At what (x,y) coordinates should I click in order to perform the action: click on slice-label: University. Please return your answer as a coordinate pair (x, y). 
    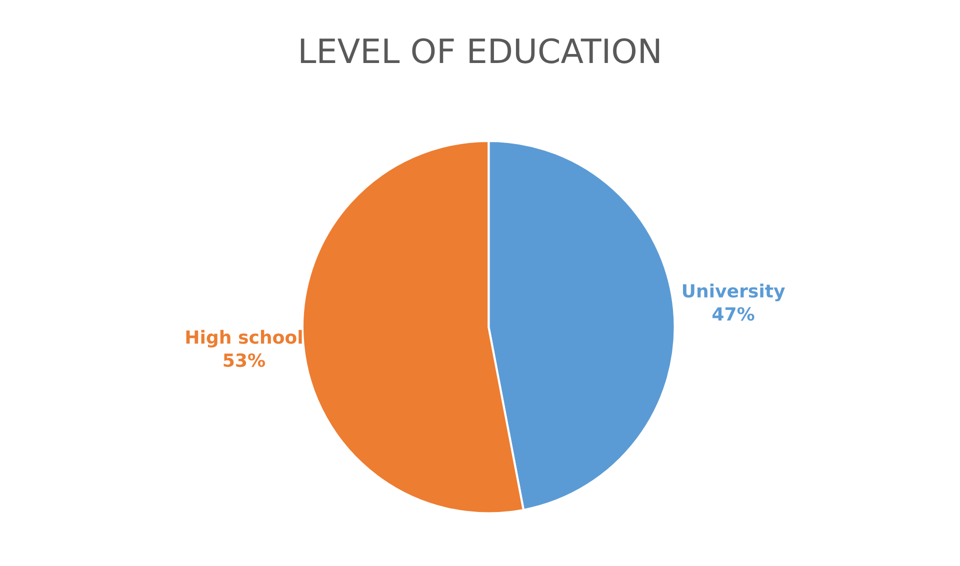
    Looking at the image, I should click on (733, 293).